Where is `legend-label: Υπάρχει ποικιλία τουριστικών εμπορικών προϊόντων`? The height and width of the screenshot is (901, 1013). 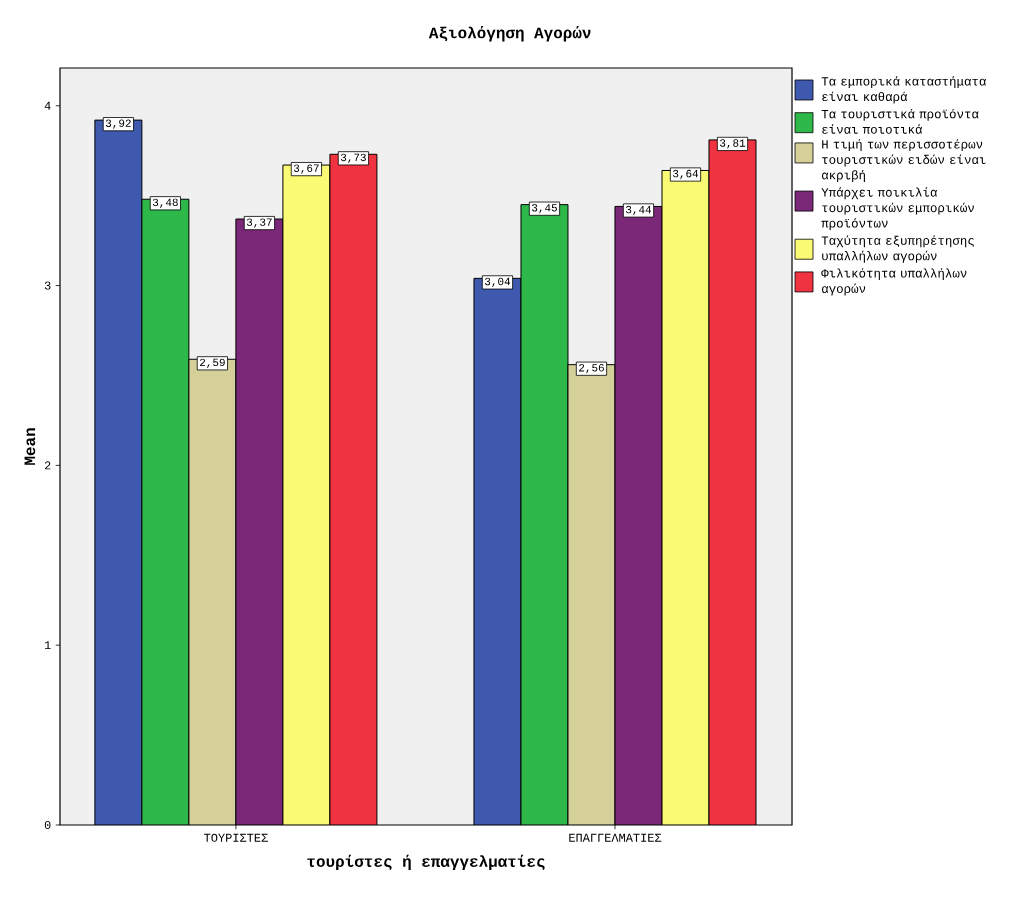
legend-label: Υπάρχει ποικιλία τουριστικών εμπορικών προϊόντων is located at coordinates (897, 209).